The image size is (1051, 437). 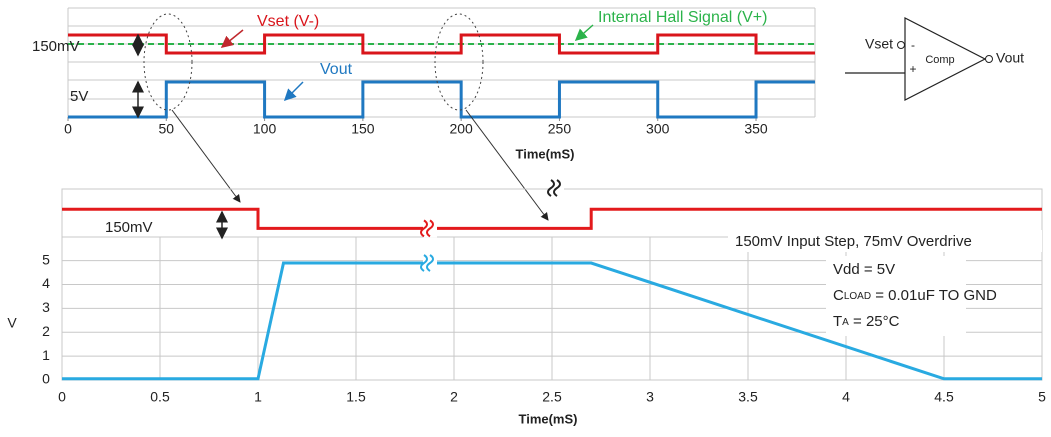 What do you see at coordinates (853, 241) in the screenshot?
I see `annotation: 150mV Input Step, 75mV Overdrive` at bounding box center [853, 241].